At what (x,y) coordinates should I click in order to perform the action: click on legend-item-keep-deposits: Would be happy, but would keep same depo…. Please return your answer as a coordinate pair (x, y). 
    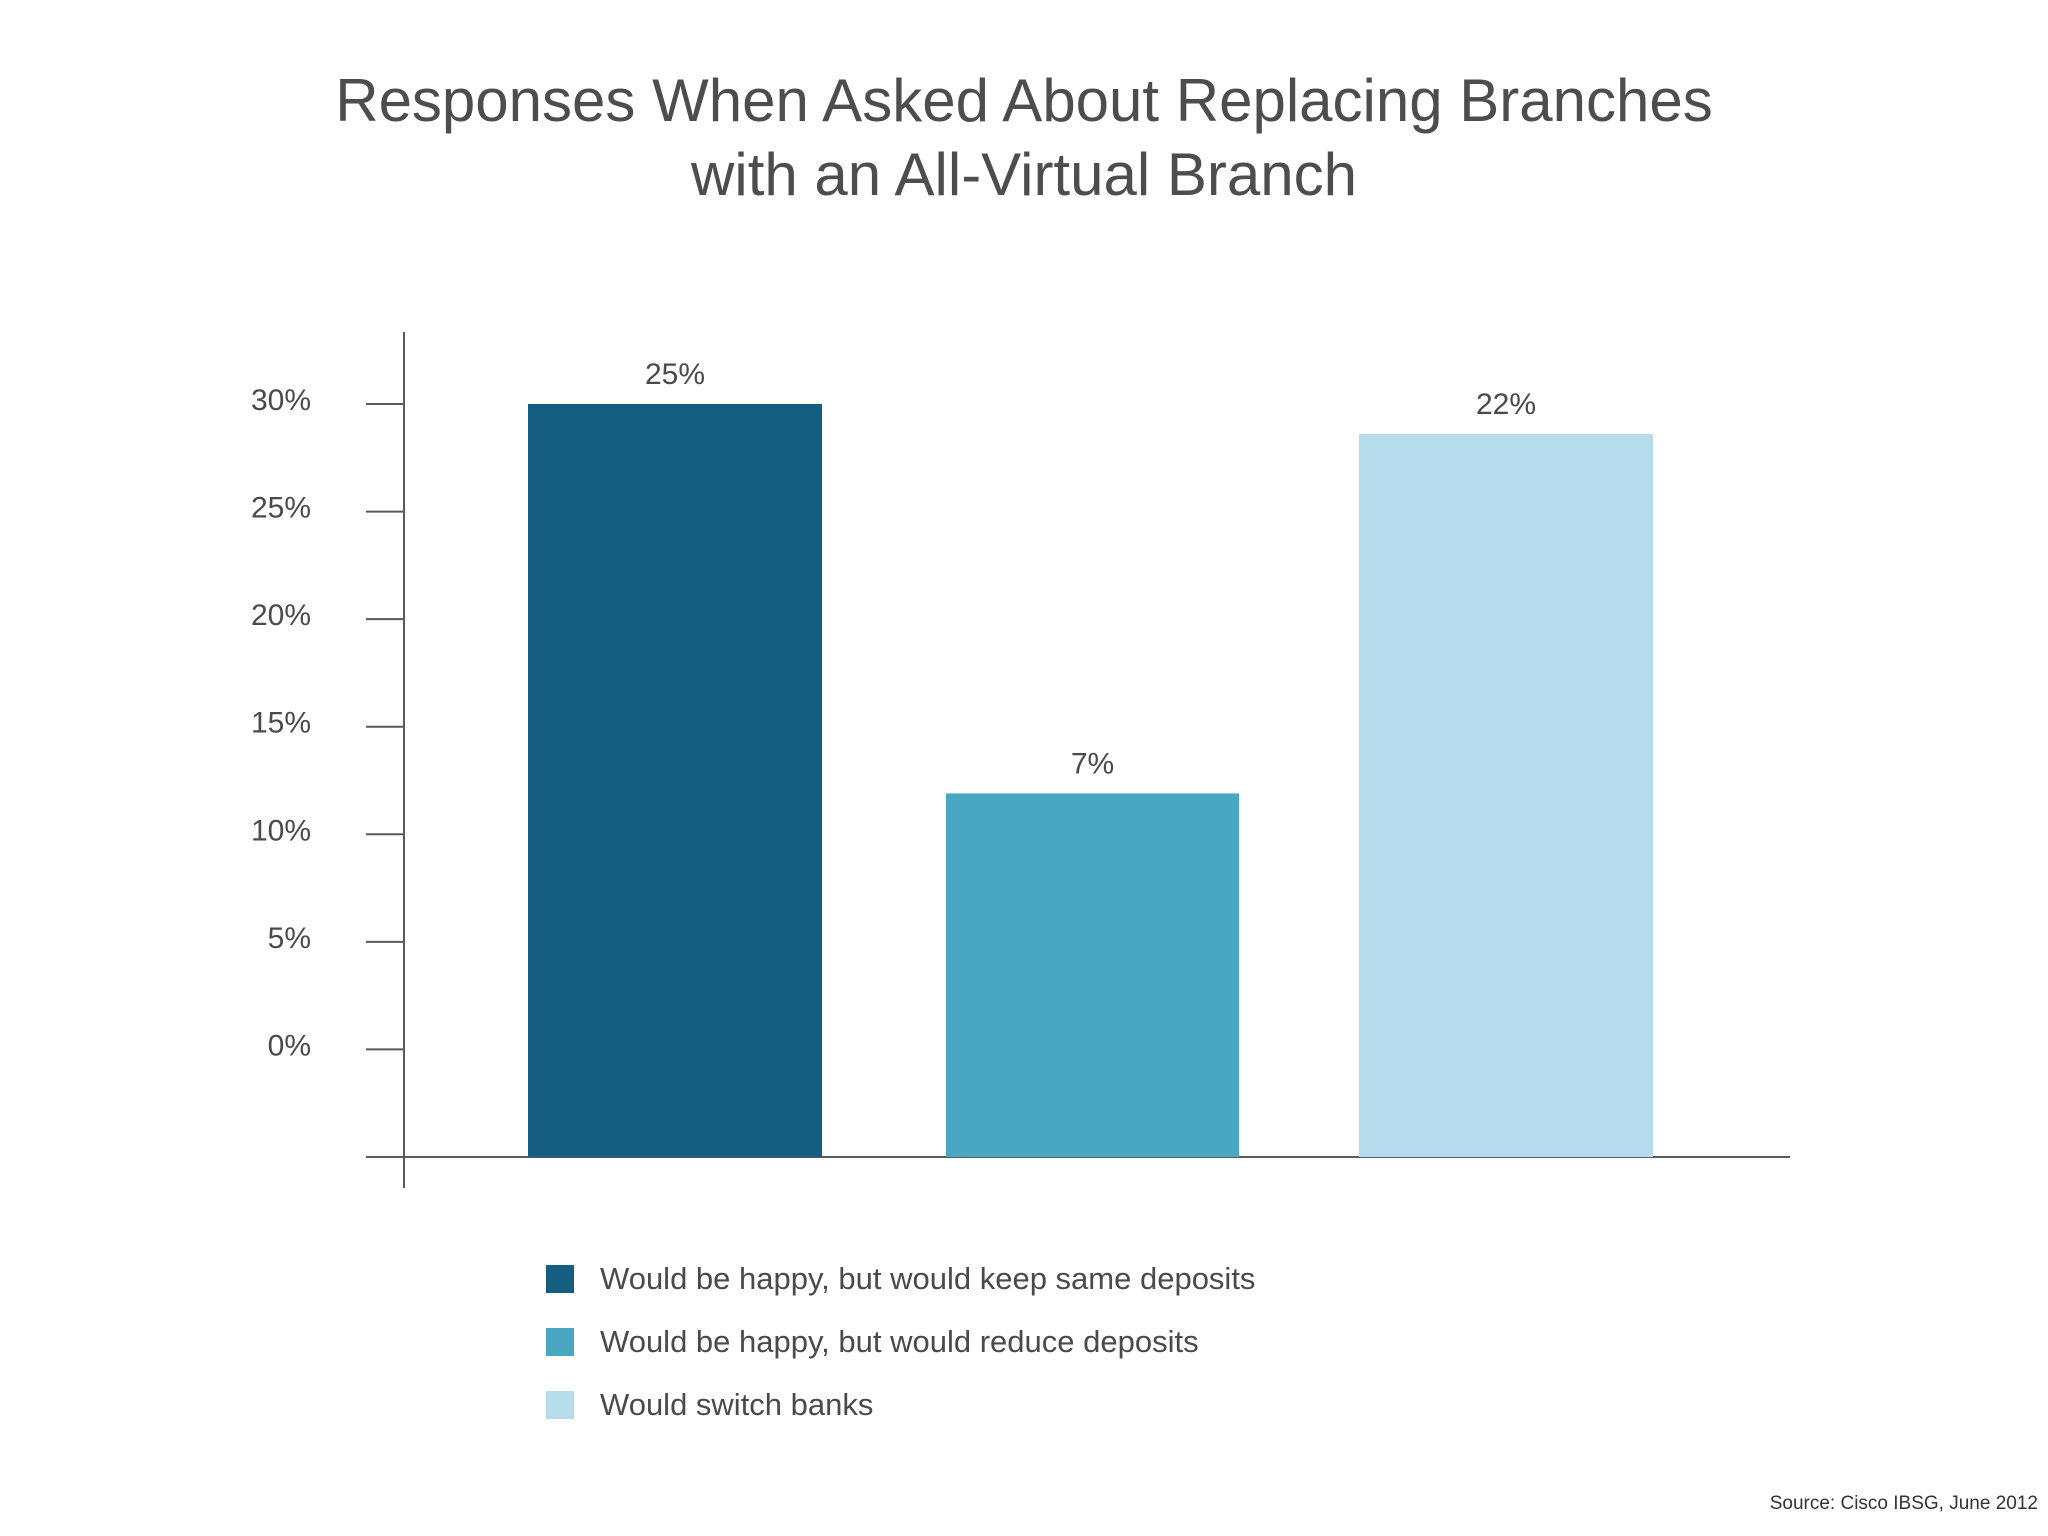
    Looking at the image, I should click on (900, 1279).